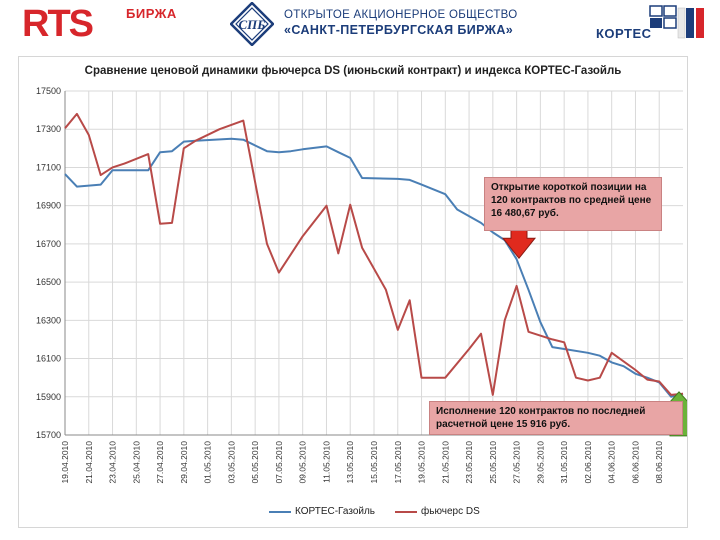 This screenshot has width=720, height=540. What do you see at coordinates (65, 462) in the screenshot?
I see `x-tick-label: 19.04.2010` at bounding box center [65, 462].